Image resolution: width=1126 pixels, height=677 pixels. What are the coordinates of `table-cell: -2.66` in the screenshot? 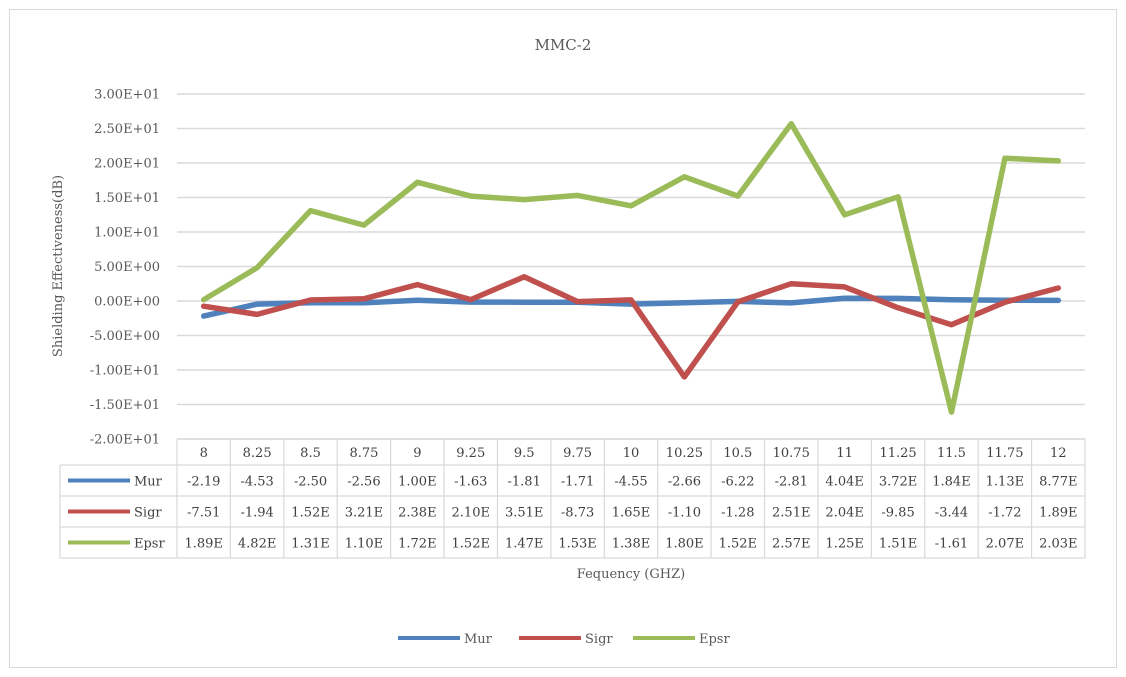 It's located at (684, 482).